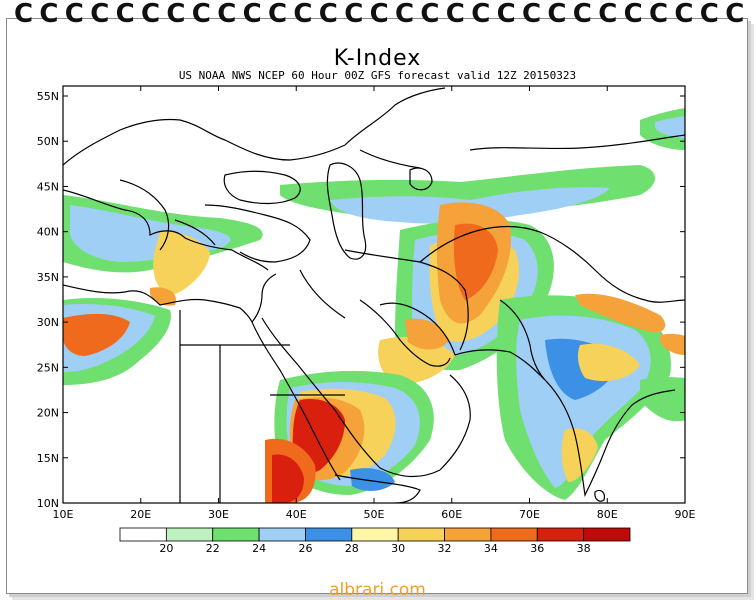  What do you see at coordinates (537, 548) in the screenshot?
I see `colorbar-label: 36` at bounding box center [537, 548].